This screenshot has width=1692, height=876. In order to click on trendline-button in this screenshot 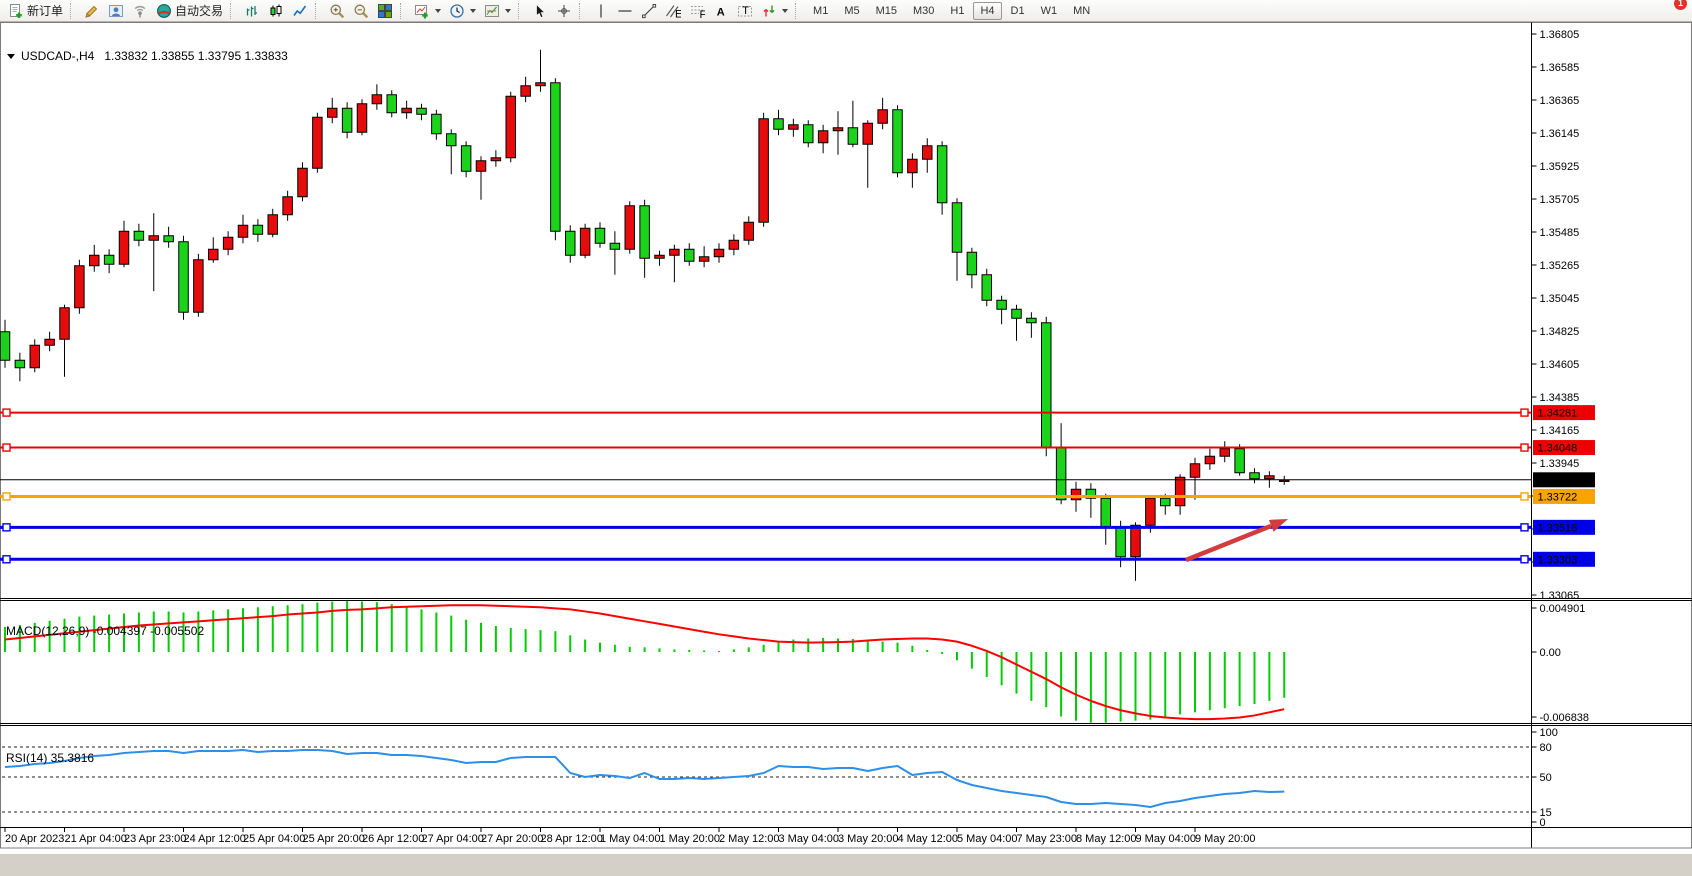, I will do `click(649, 11)`.